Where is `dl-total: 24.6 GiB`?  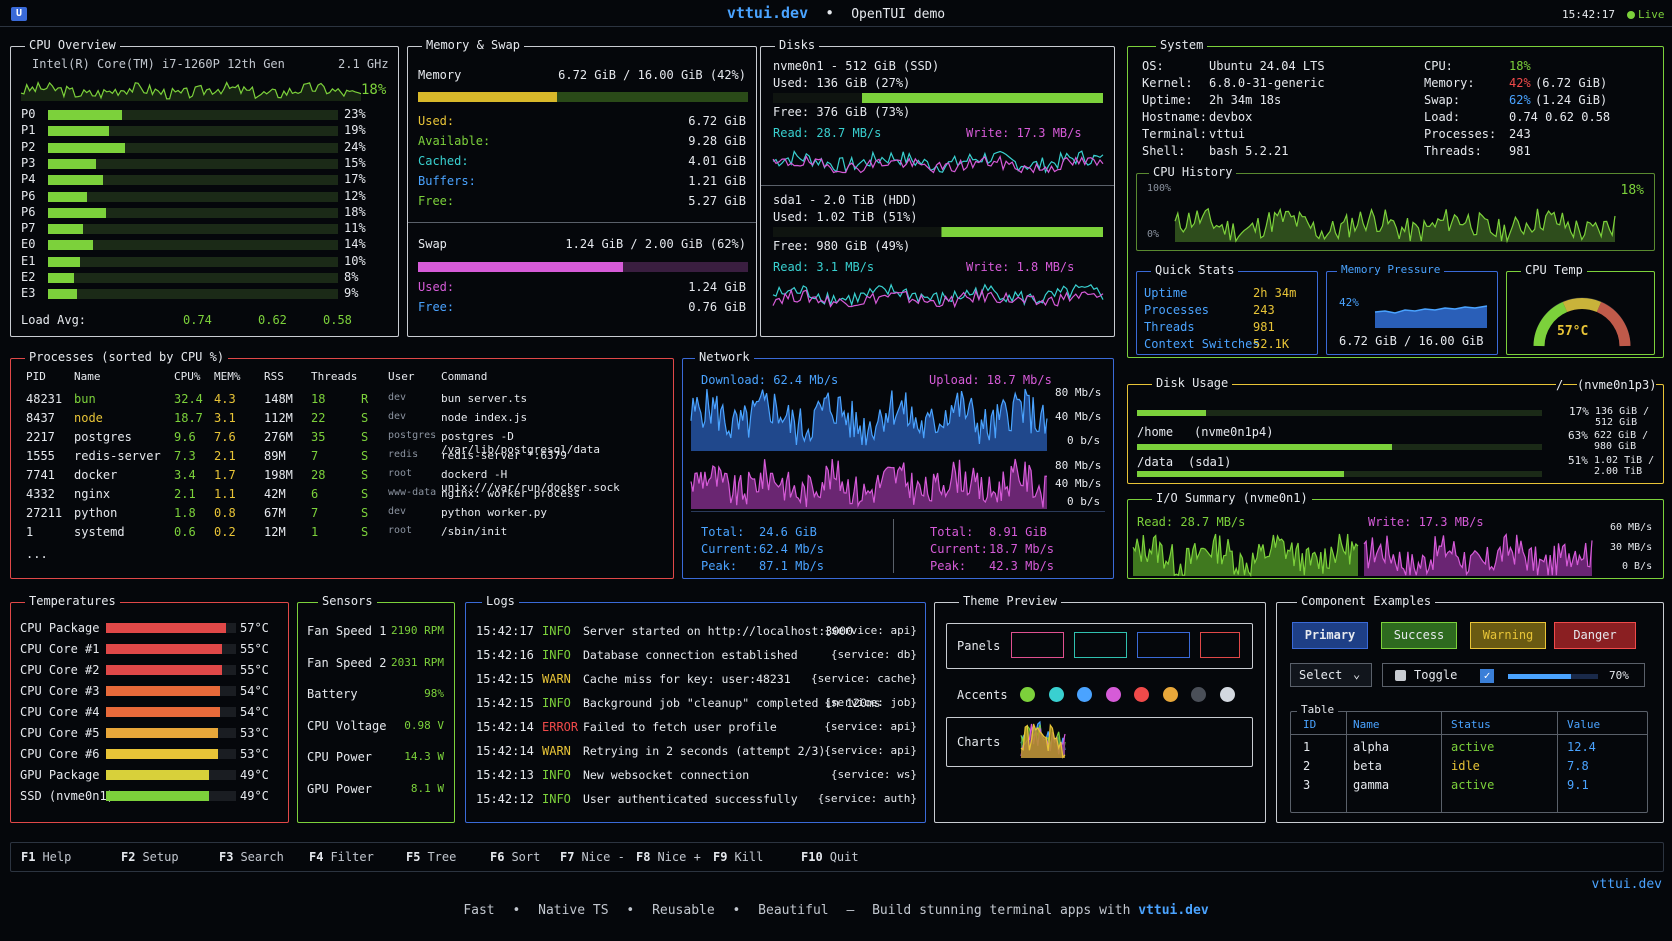 dl-total: 24.6 GiB is located at coordinates (788, 532).